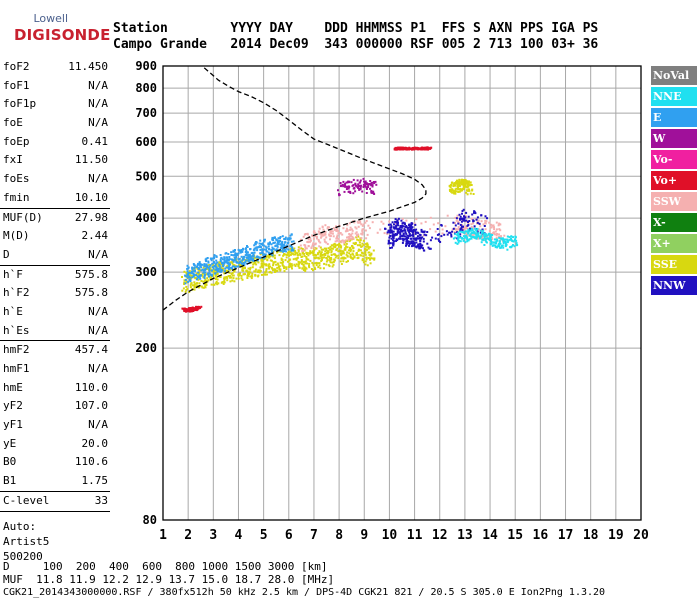  I want to click on param-name: M(D), so click(16, 236).